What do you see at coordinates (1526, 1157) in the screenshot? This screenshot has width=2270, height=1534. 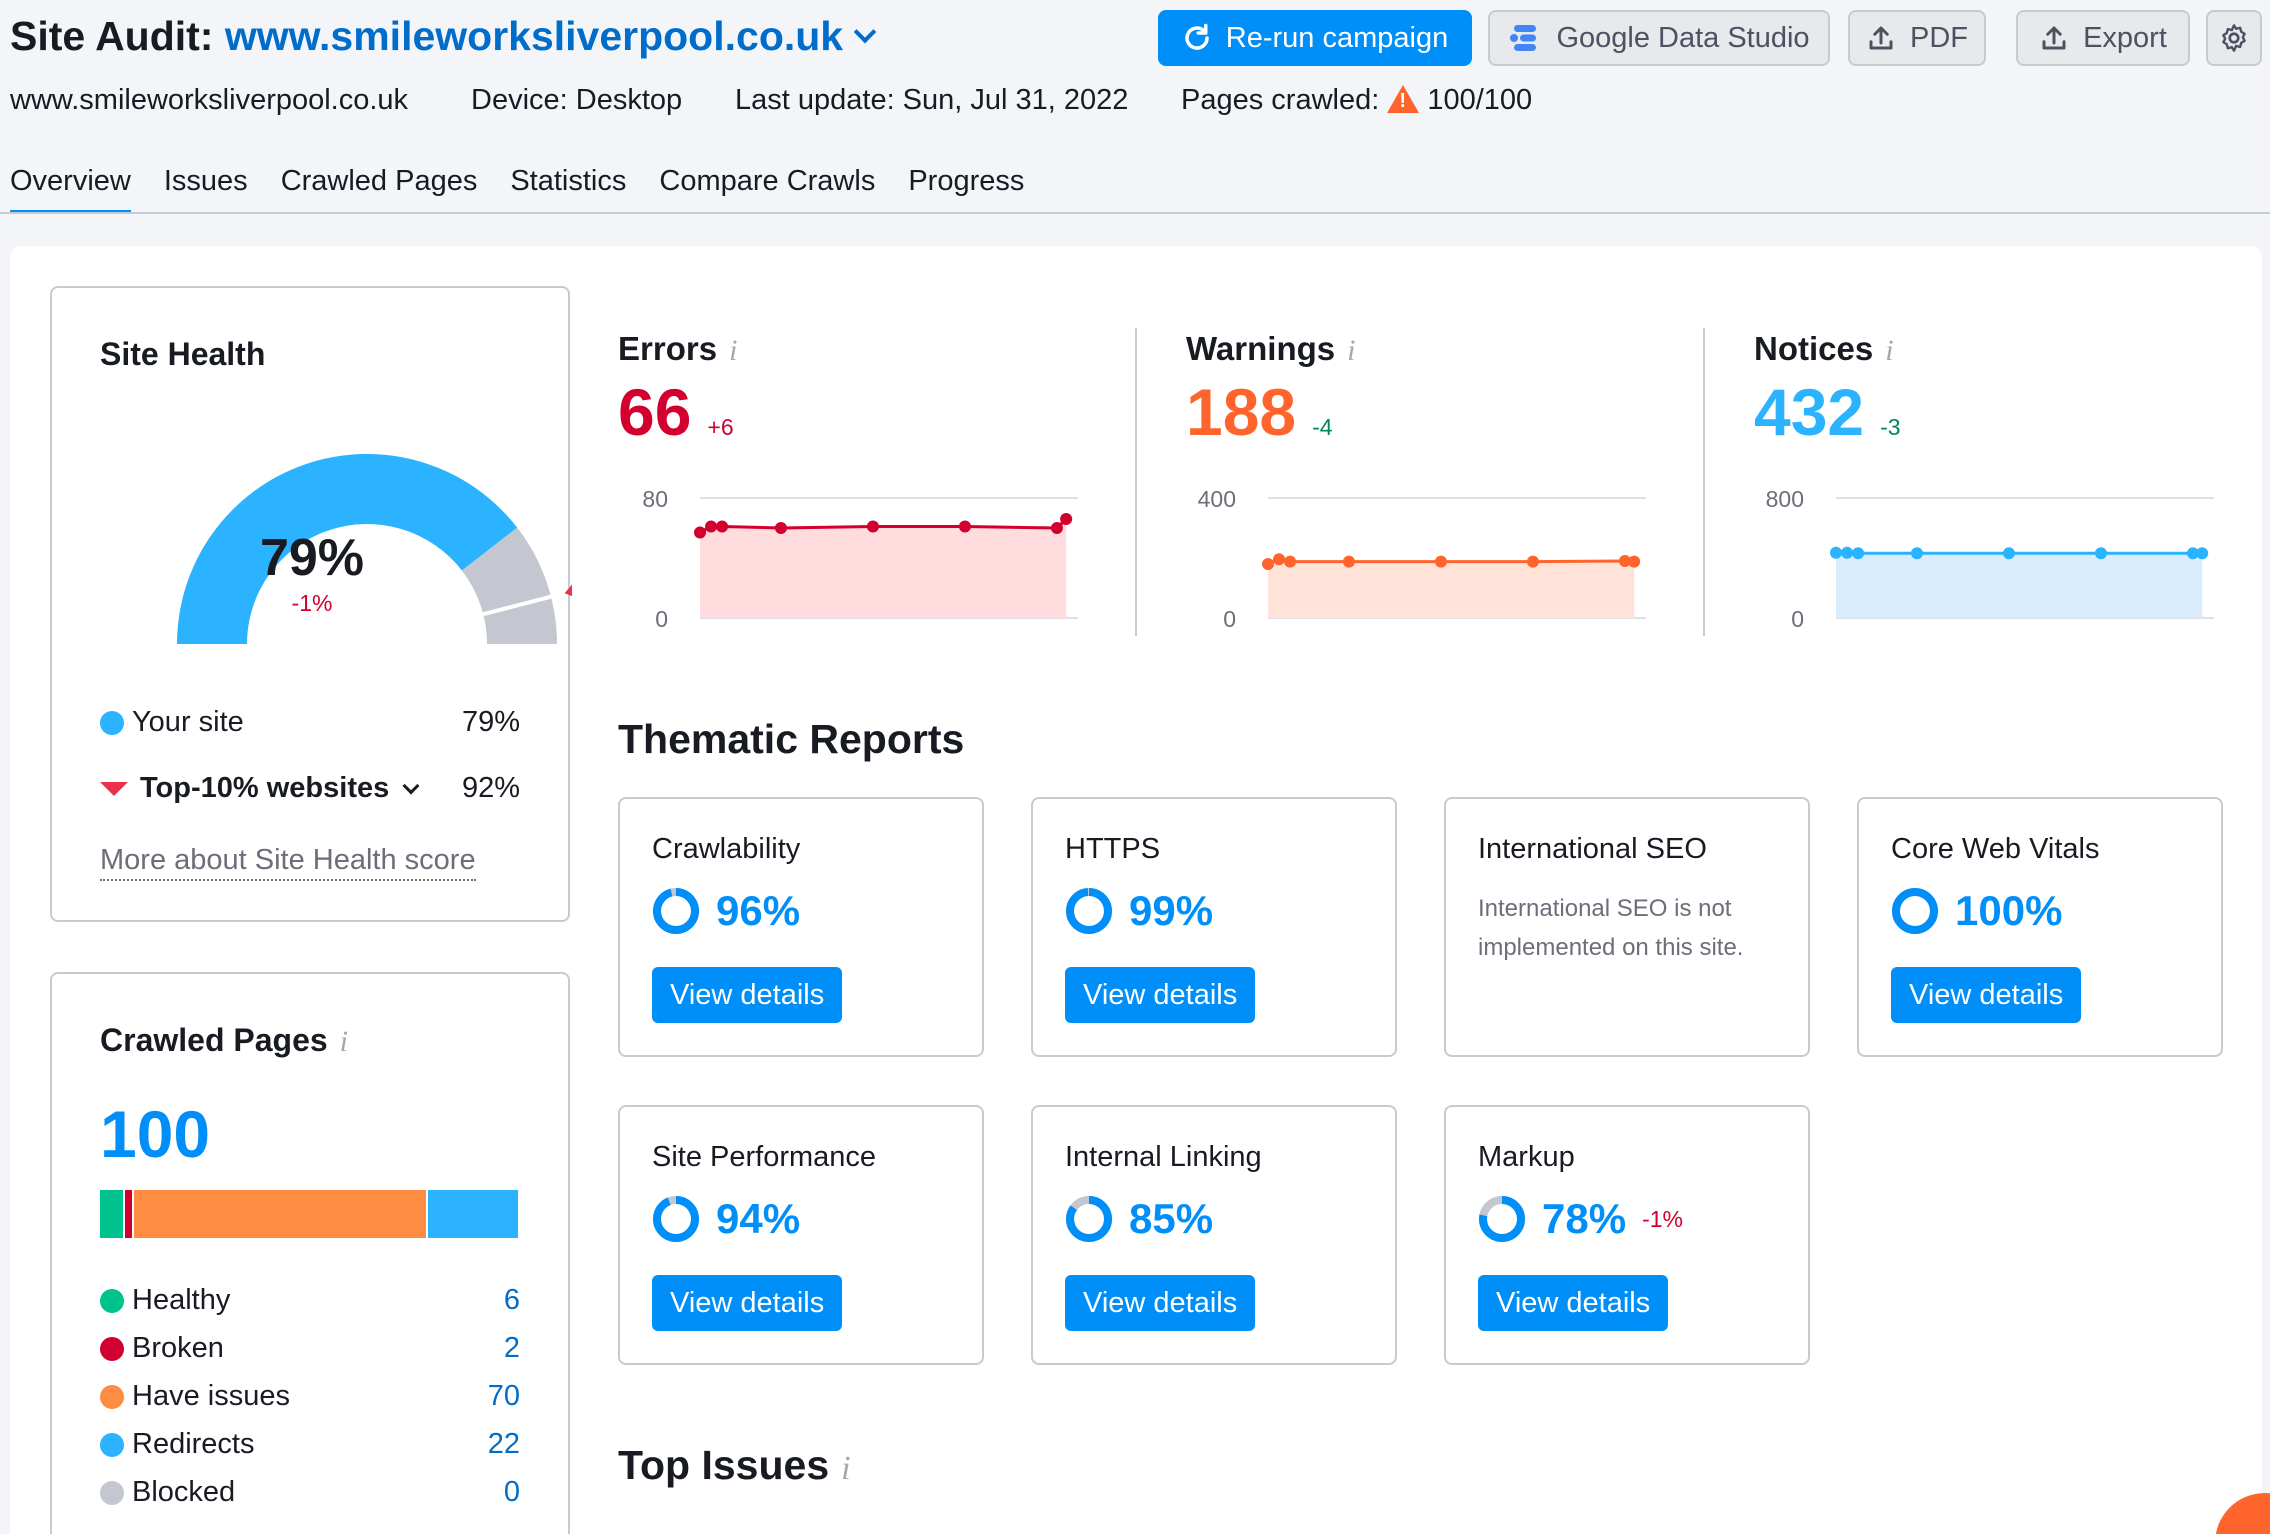 I see `report-name: Markup` at bounding box center [1526, 1157].